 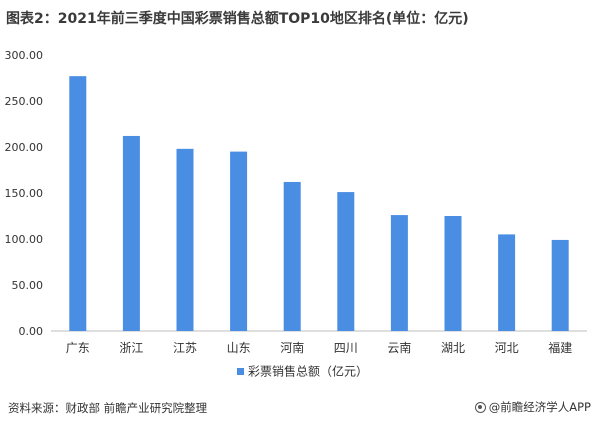 What do you see at coordinates (24, 55) in the screenshot?
I see `y-tick-label: 300.00` at bounding box center [24, 55].